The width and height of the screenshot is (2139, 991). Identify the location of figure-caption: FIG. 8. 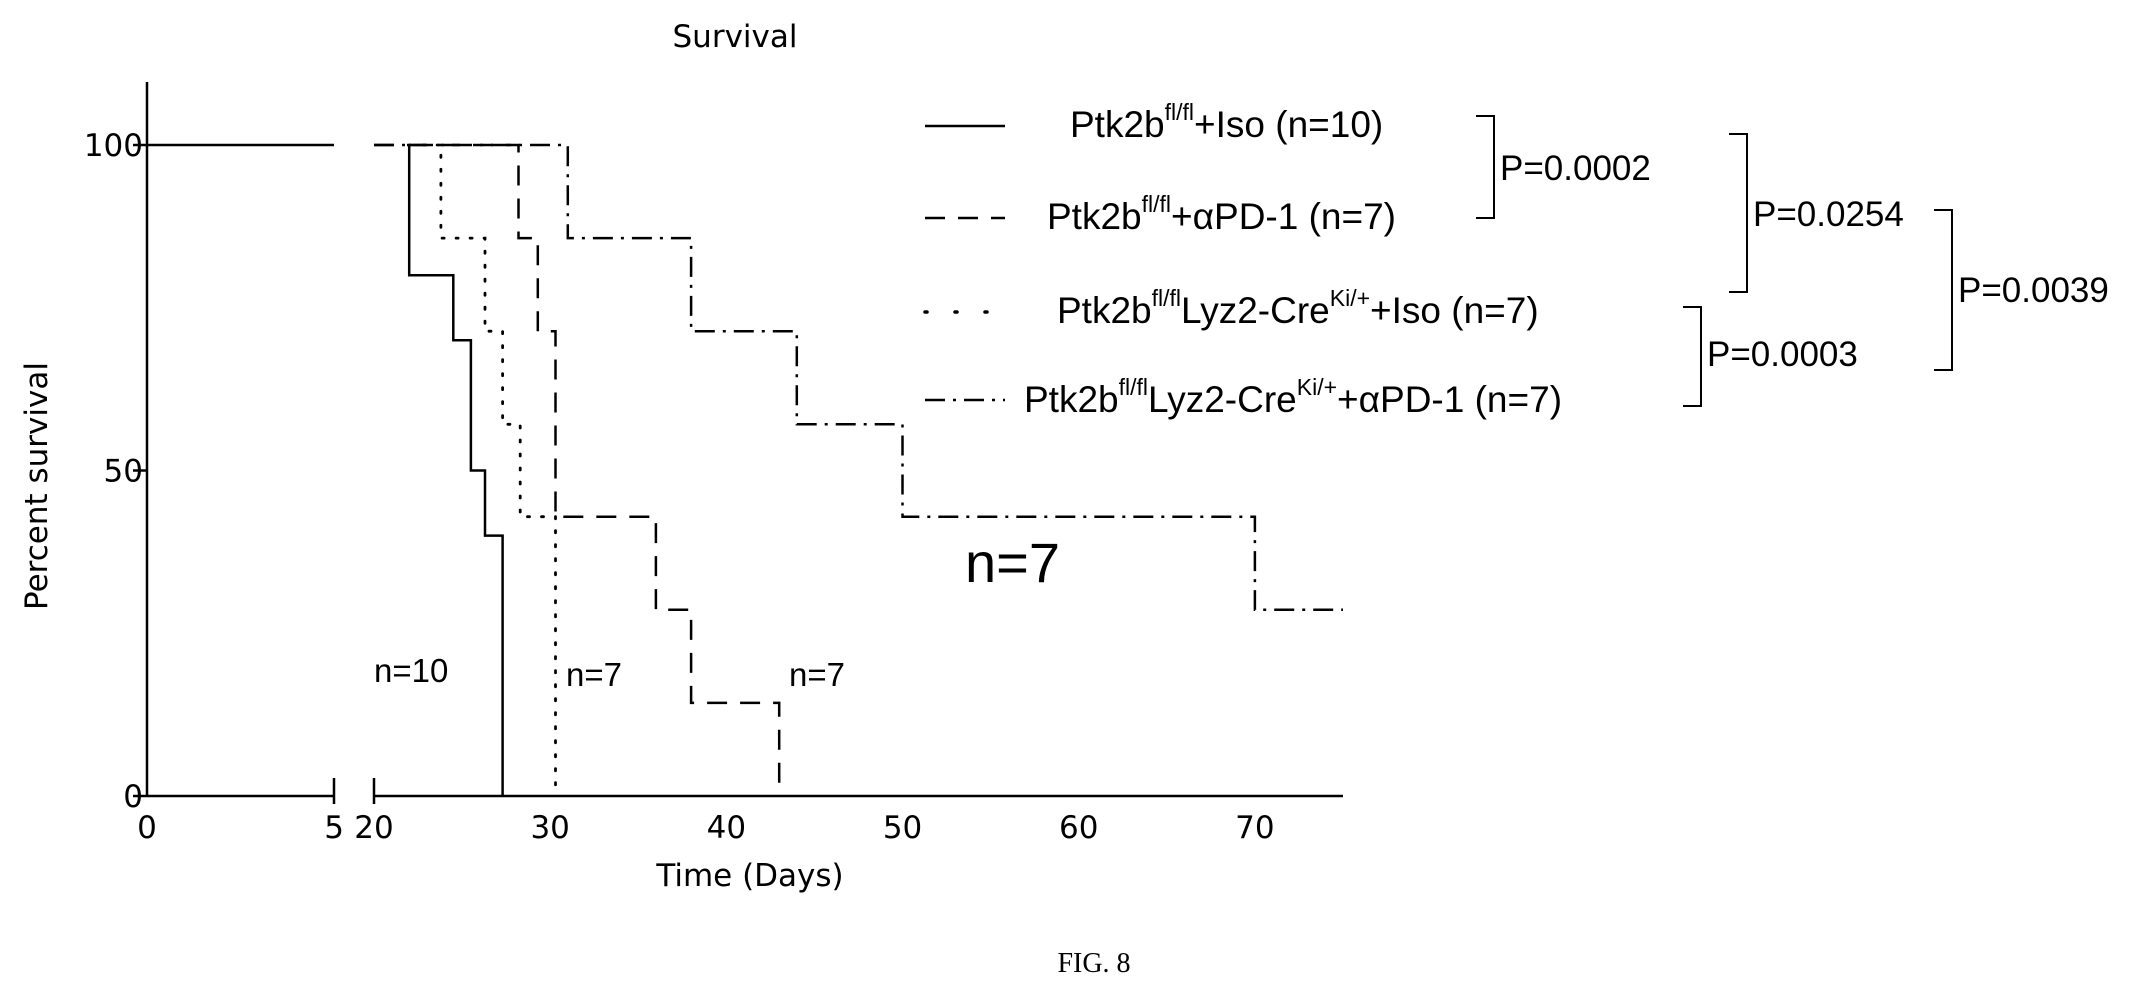
(1093, 963).